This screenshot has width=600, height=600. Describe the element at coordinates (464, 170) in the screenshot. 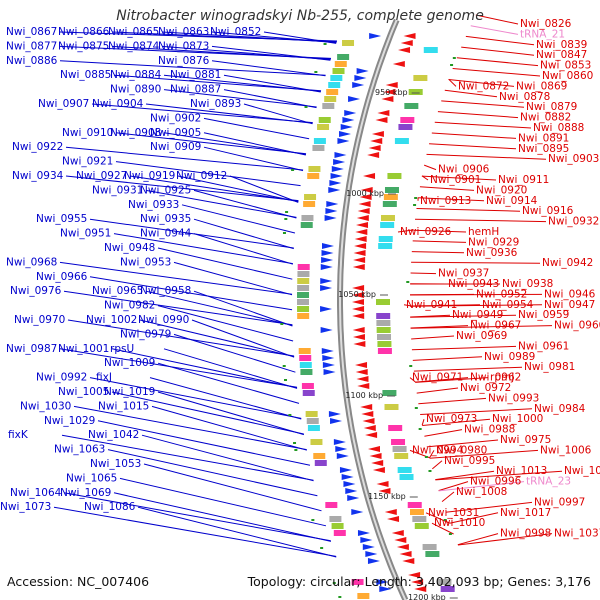

I see `gene-label-reverse: Nwi_0906` at that location.